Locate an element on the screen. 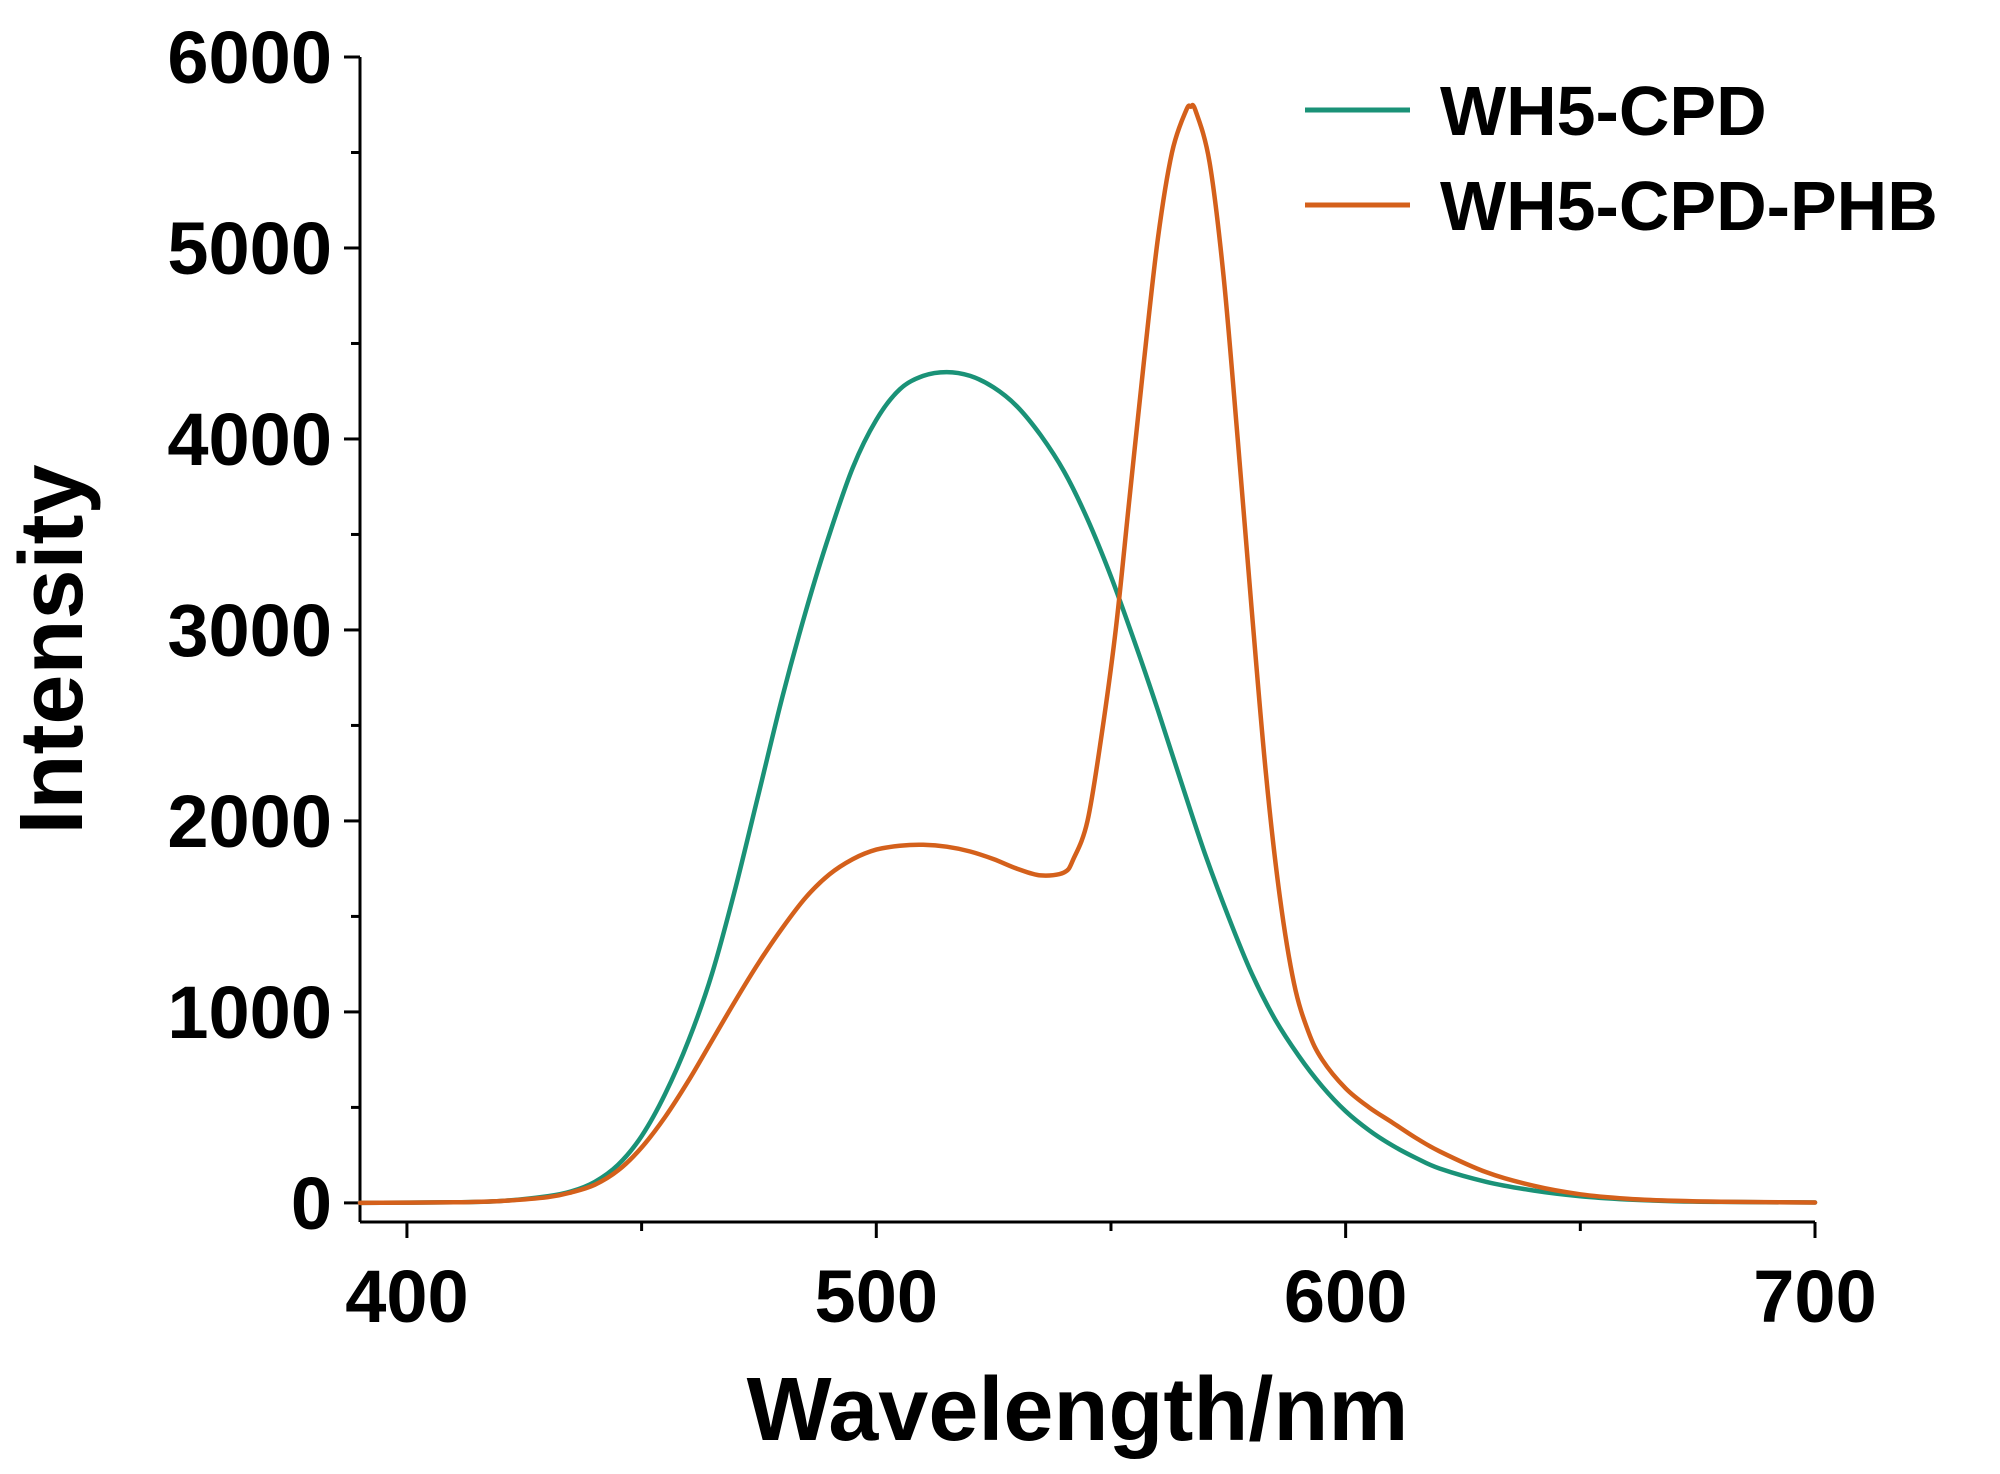 This screenshot has width=2000, height=1474. y-axis-title: Intensity is located at coordinates (52, 649).